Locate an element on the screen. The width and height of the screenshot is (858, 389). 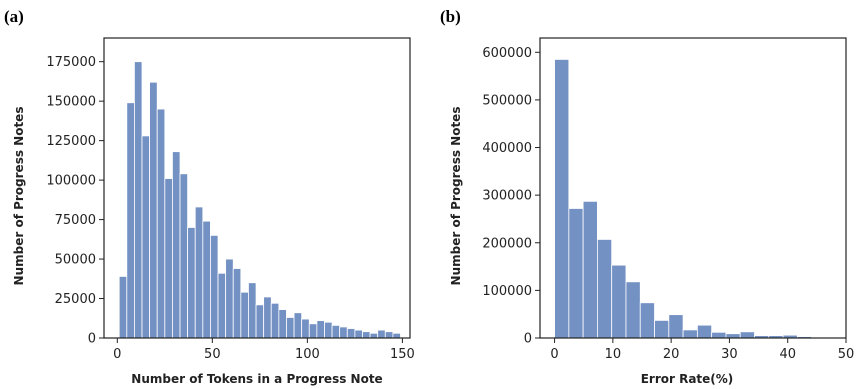
chart-a-ylabel: Number of Progress Notes is located at coordinates (19, 196).